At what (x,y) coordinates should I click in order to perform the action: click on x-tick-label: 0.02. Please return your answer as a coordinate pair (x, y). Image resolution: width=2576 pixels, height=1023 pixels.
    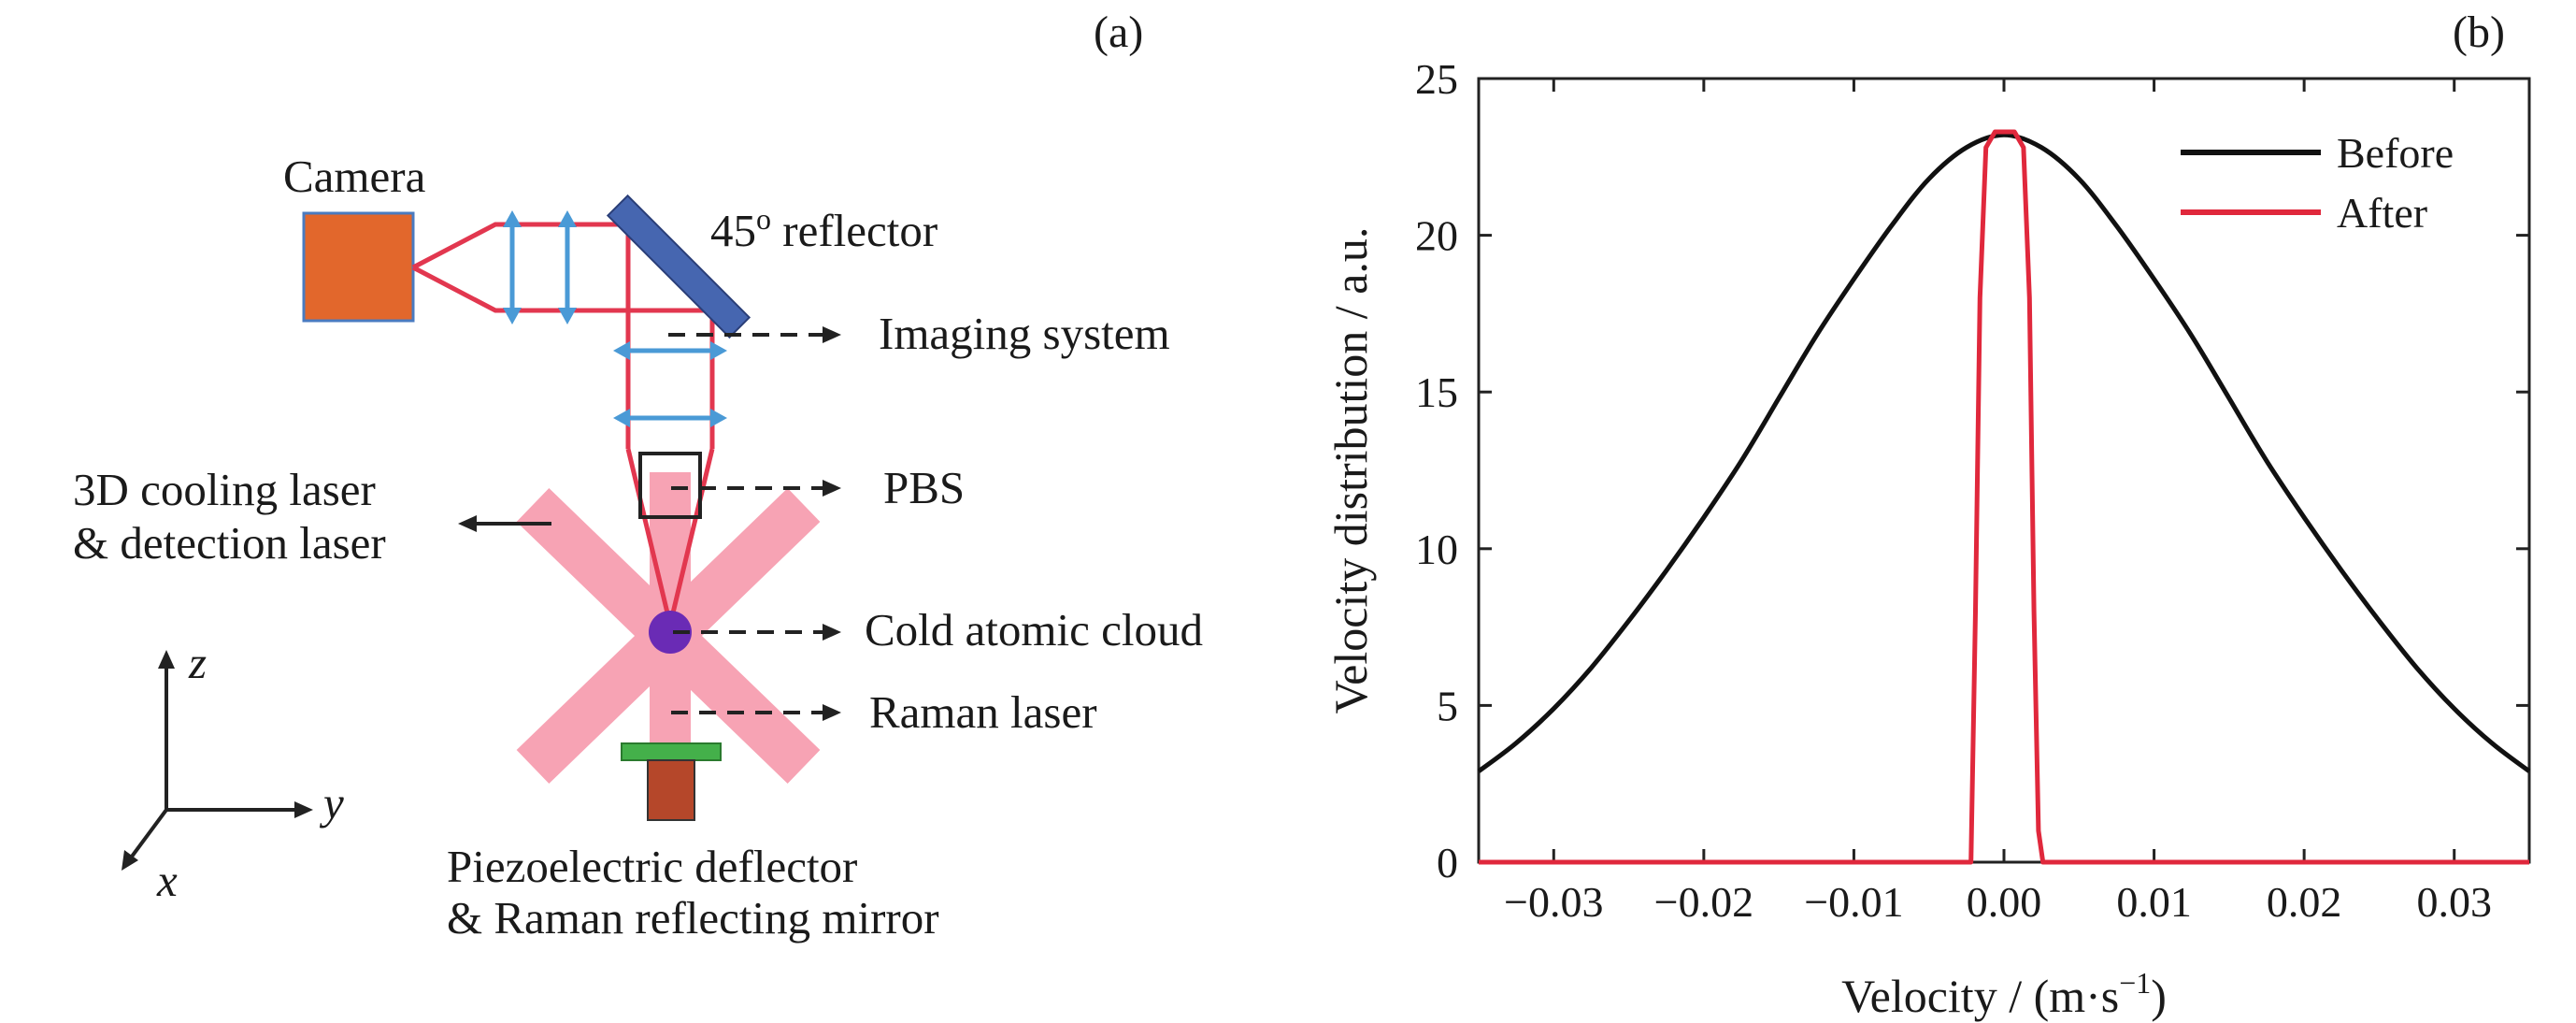
    Looking at the image, I should click on (2304, 902).